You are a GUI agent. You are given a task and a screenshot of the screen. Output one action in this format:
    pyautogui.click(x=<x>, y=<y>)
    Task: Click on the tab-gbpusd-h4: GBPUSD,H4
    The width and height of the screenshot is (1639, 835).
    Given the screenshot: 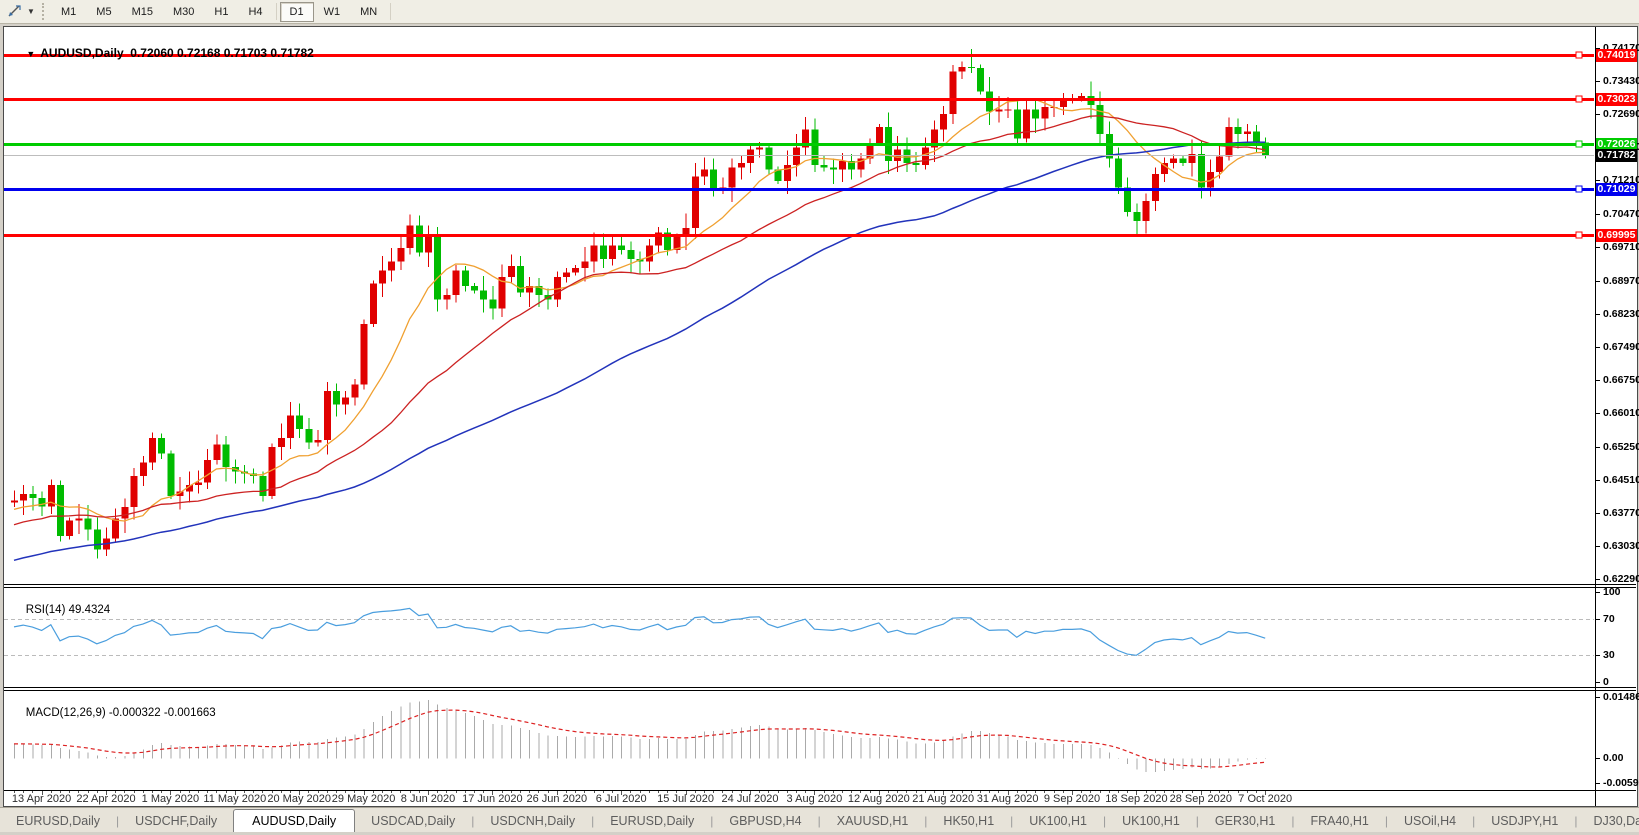 What is the action you would take?
    pyautogui.click(x=765, y=821)
    